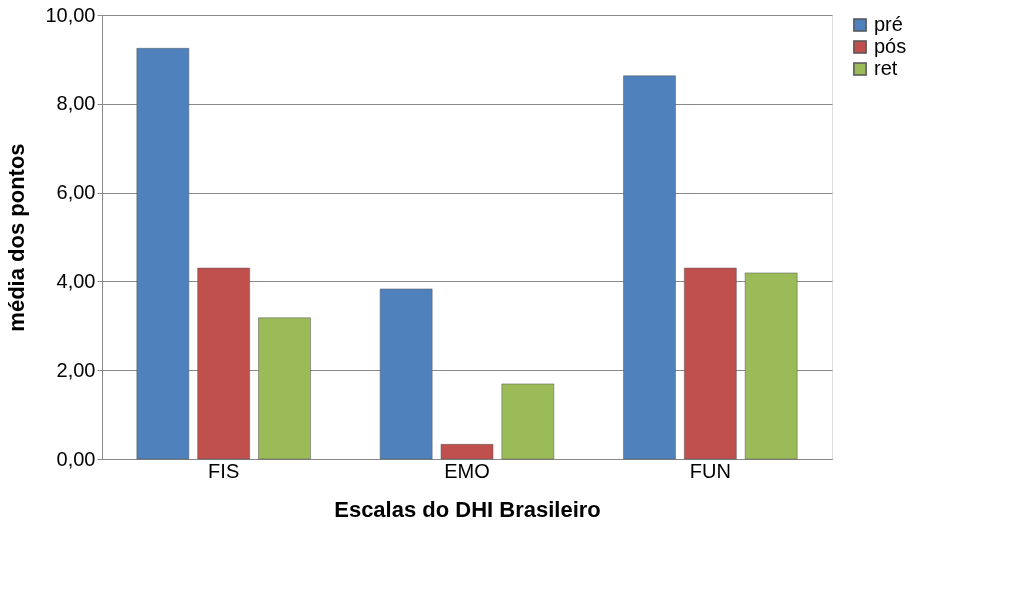 This screenshot has width=1024, height=605. What do you see at coordinates (70, 14) in the screenshot?
I see `y-tick-label: 10,00` at bounding box center [70, 14].